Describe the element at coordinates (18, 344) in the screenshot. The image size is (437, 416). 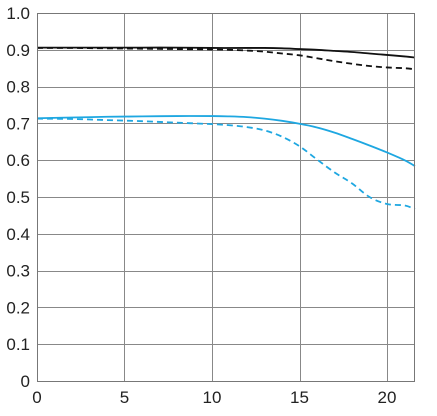
I see `y-tick-label: 0.1` at that location.